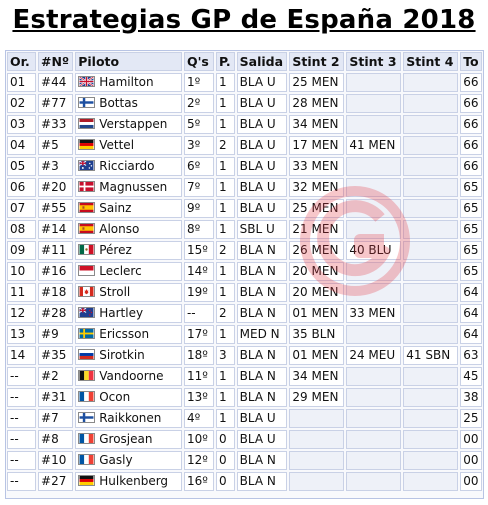 Image resolution: width=488 pixels, height=505 pixels. What do you see at coordinates (22, 208) in the screenshot?
I see `order-cell: 07` at bounding box center [22, 208].